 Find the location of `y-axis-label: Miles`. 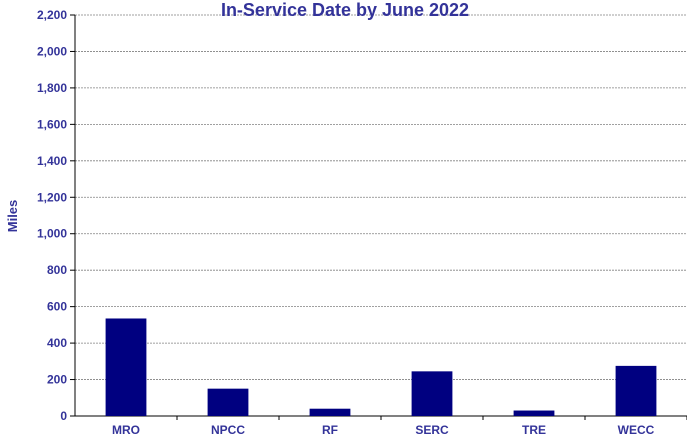

y-axis-label: Miles is located at coordinates (12, 216).